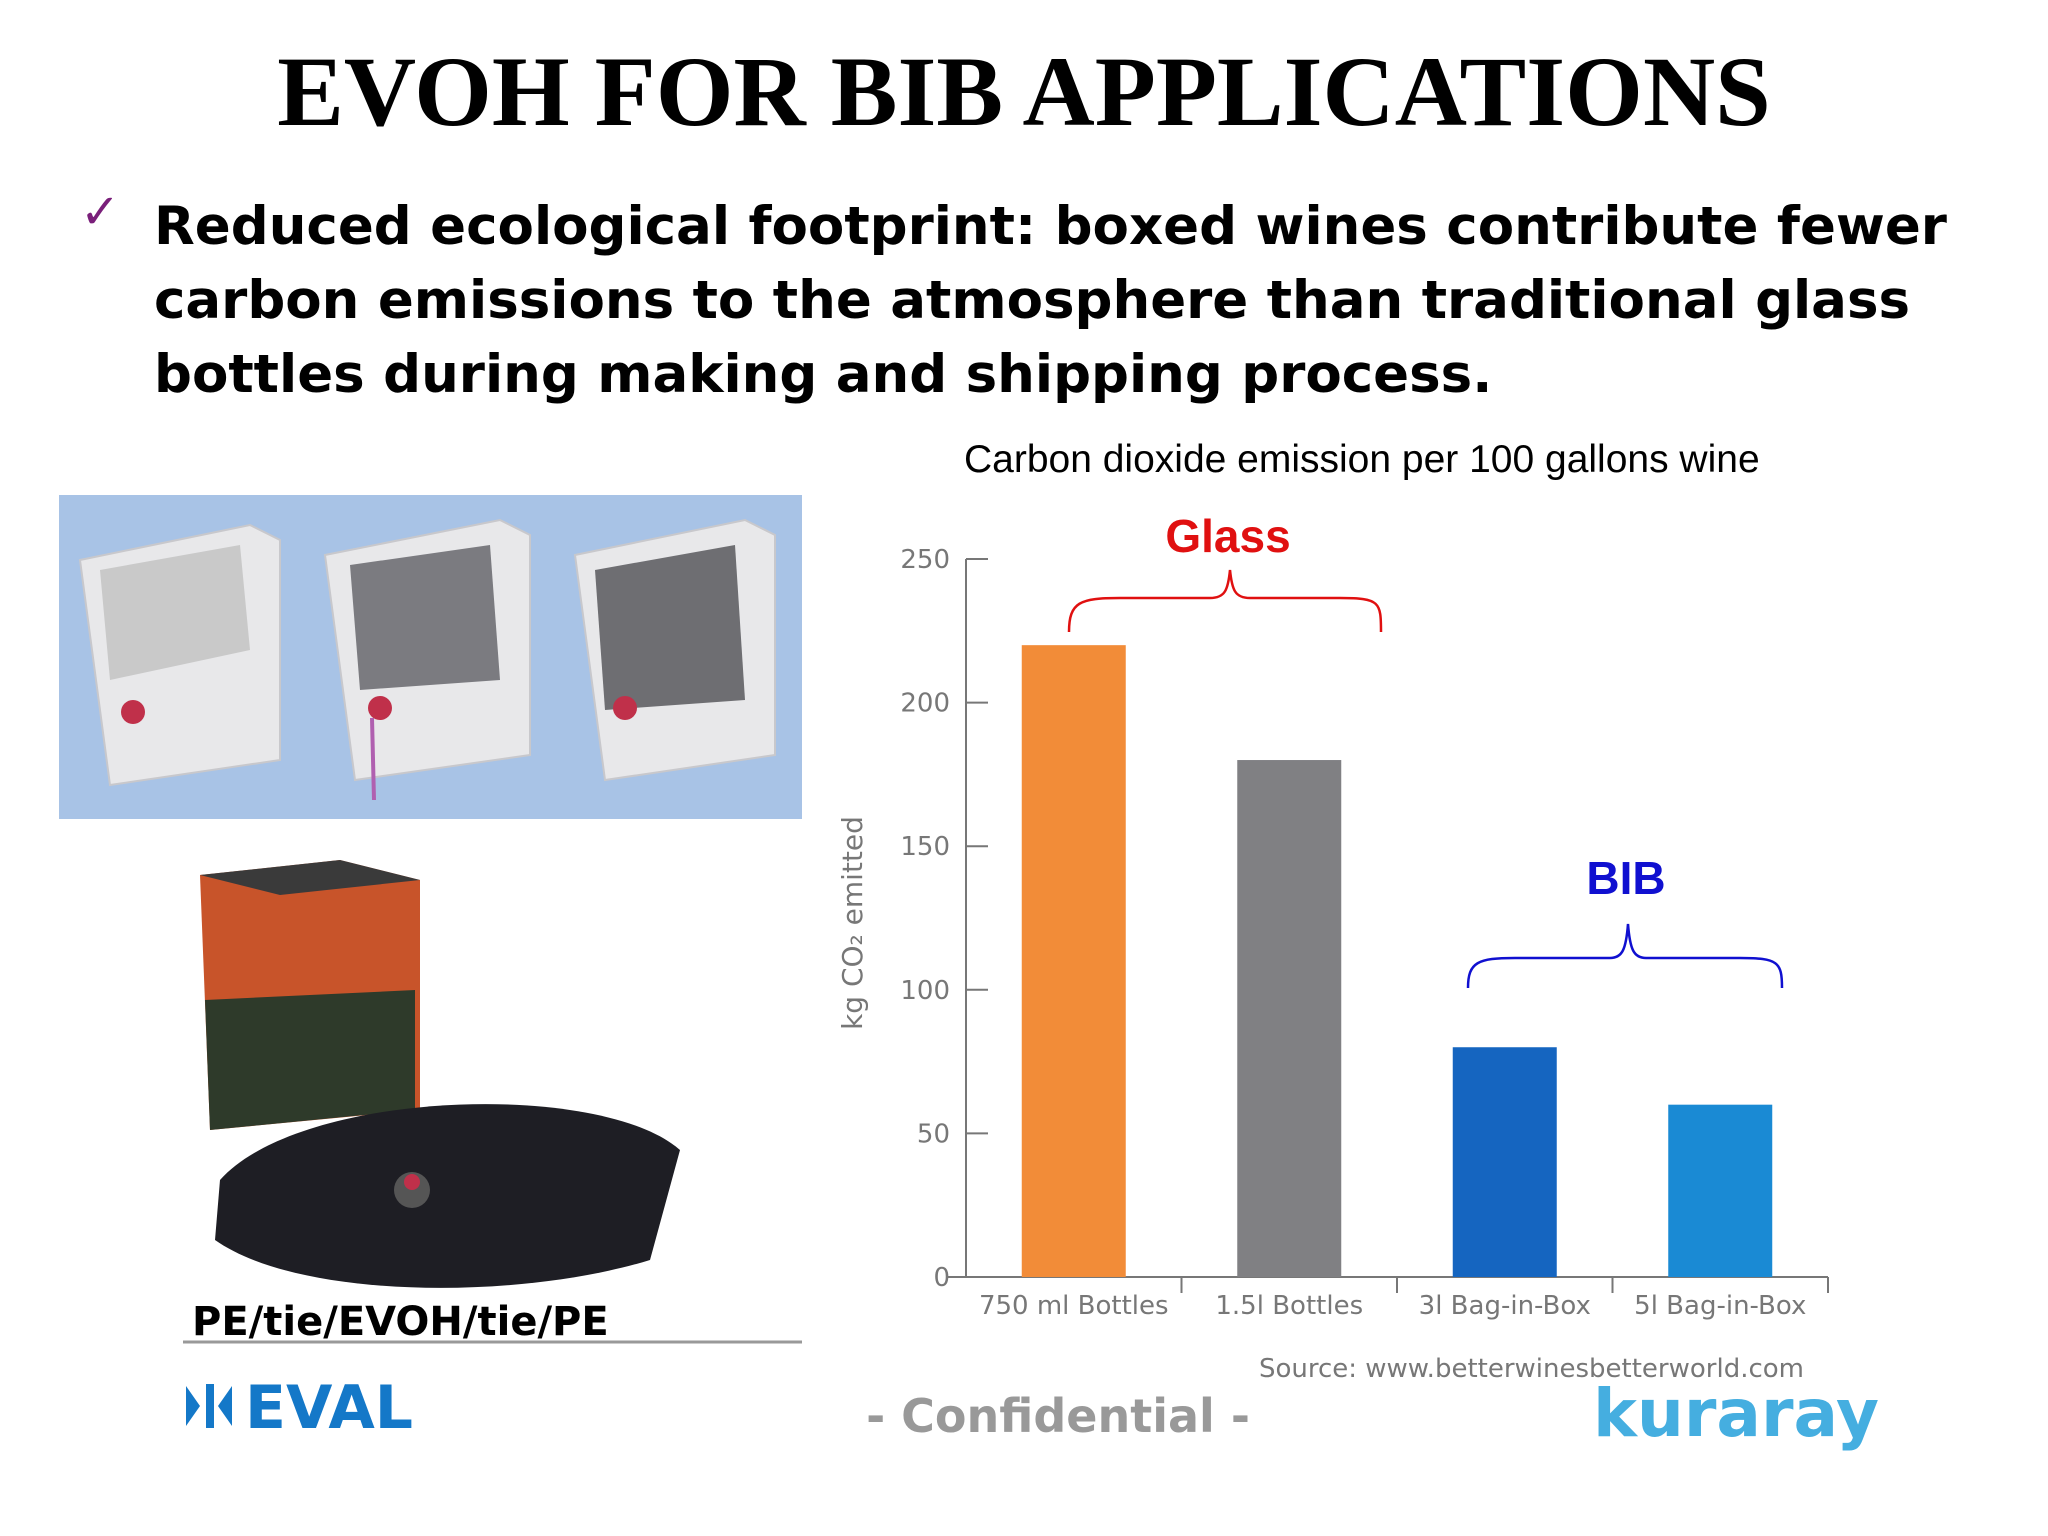  I want to click on x-tick-label: 5l Bag-in-Box, so click(1720, 1306).